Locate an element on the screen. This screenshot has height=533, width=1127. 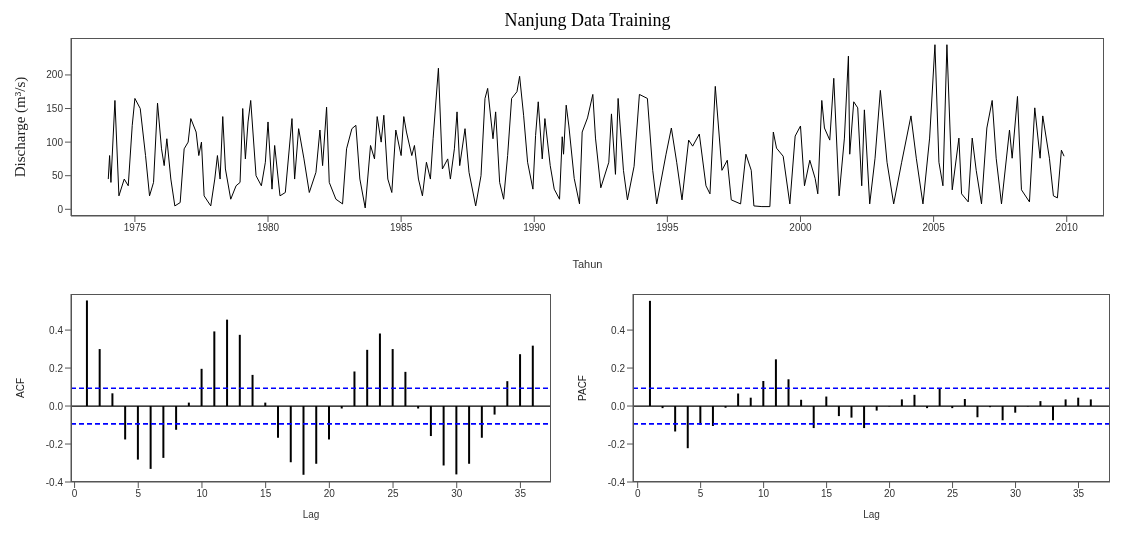
x-tick-label: 1975 is located at coordinates (135, 228).